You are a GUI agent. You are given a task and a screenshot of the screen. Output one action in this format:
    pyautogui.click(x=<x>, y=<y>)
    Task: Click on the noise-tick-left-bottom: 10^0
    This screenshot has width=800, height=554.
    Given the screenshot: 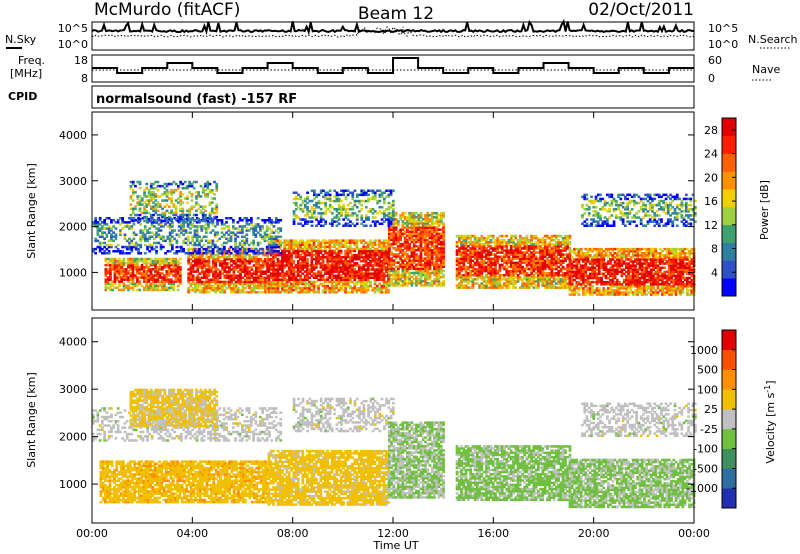 What is the action you would take?
    pyautogui.click(x=73, y=44)
    